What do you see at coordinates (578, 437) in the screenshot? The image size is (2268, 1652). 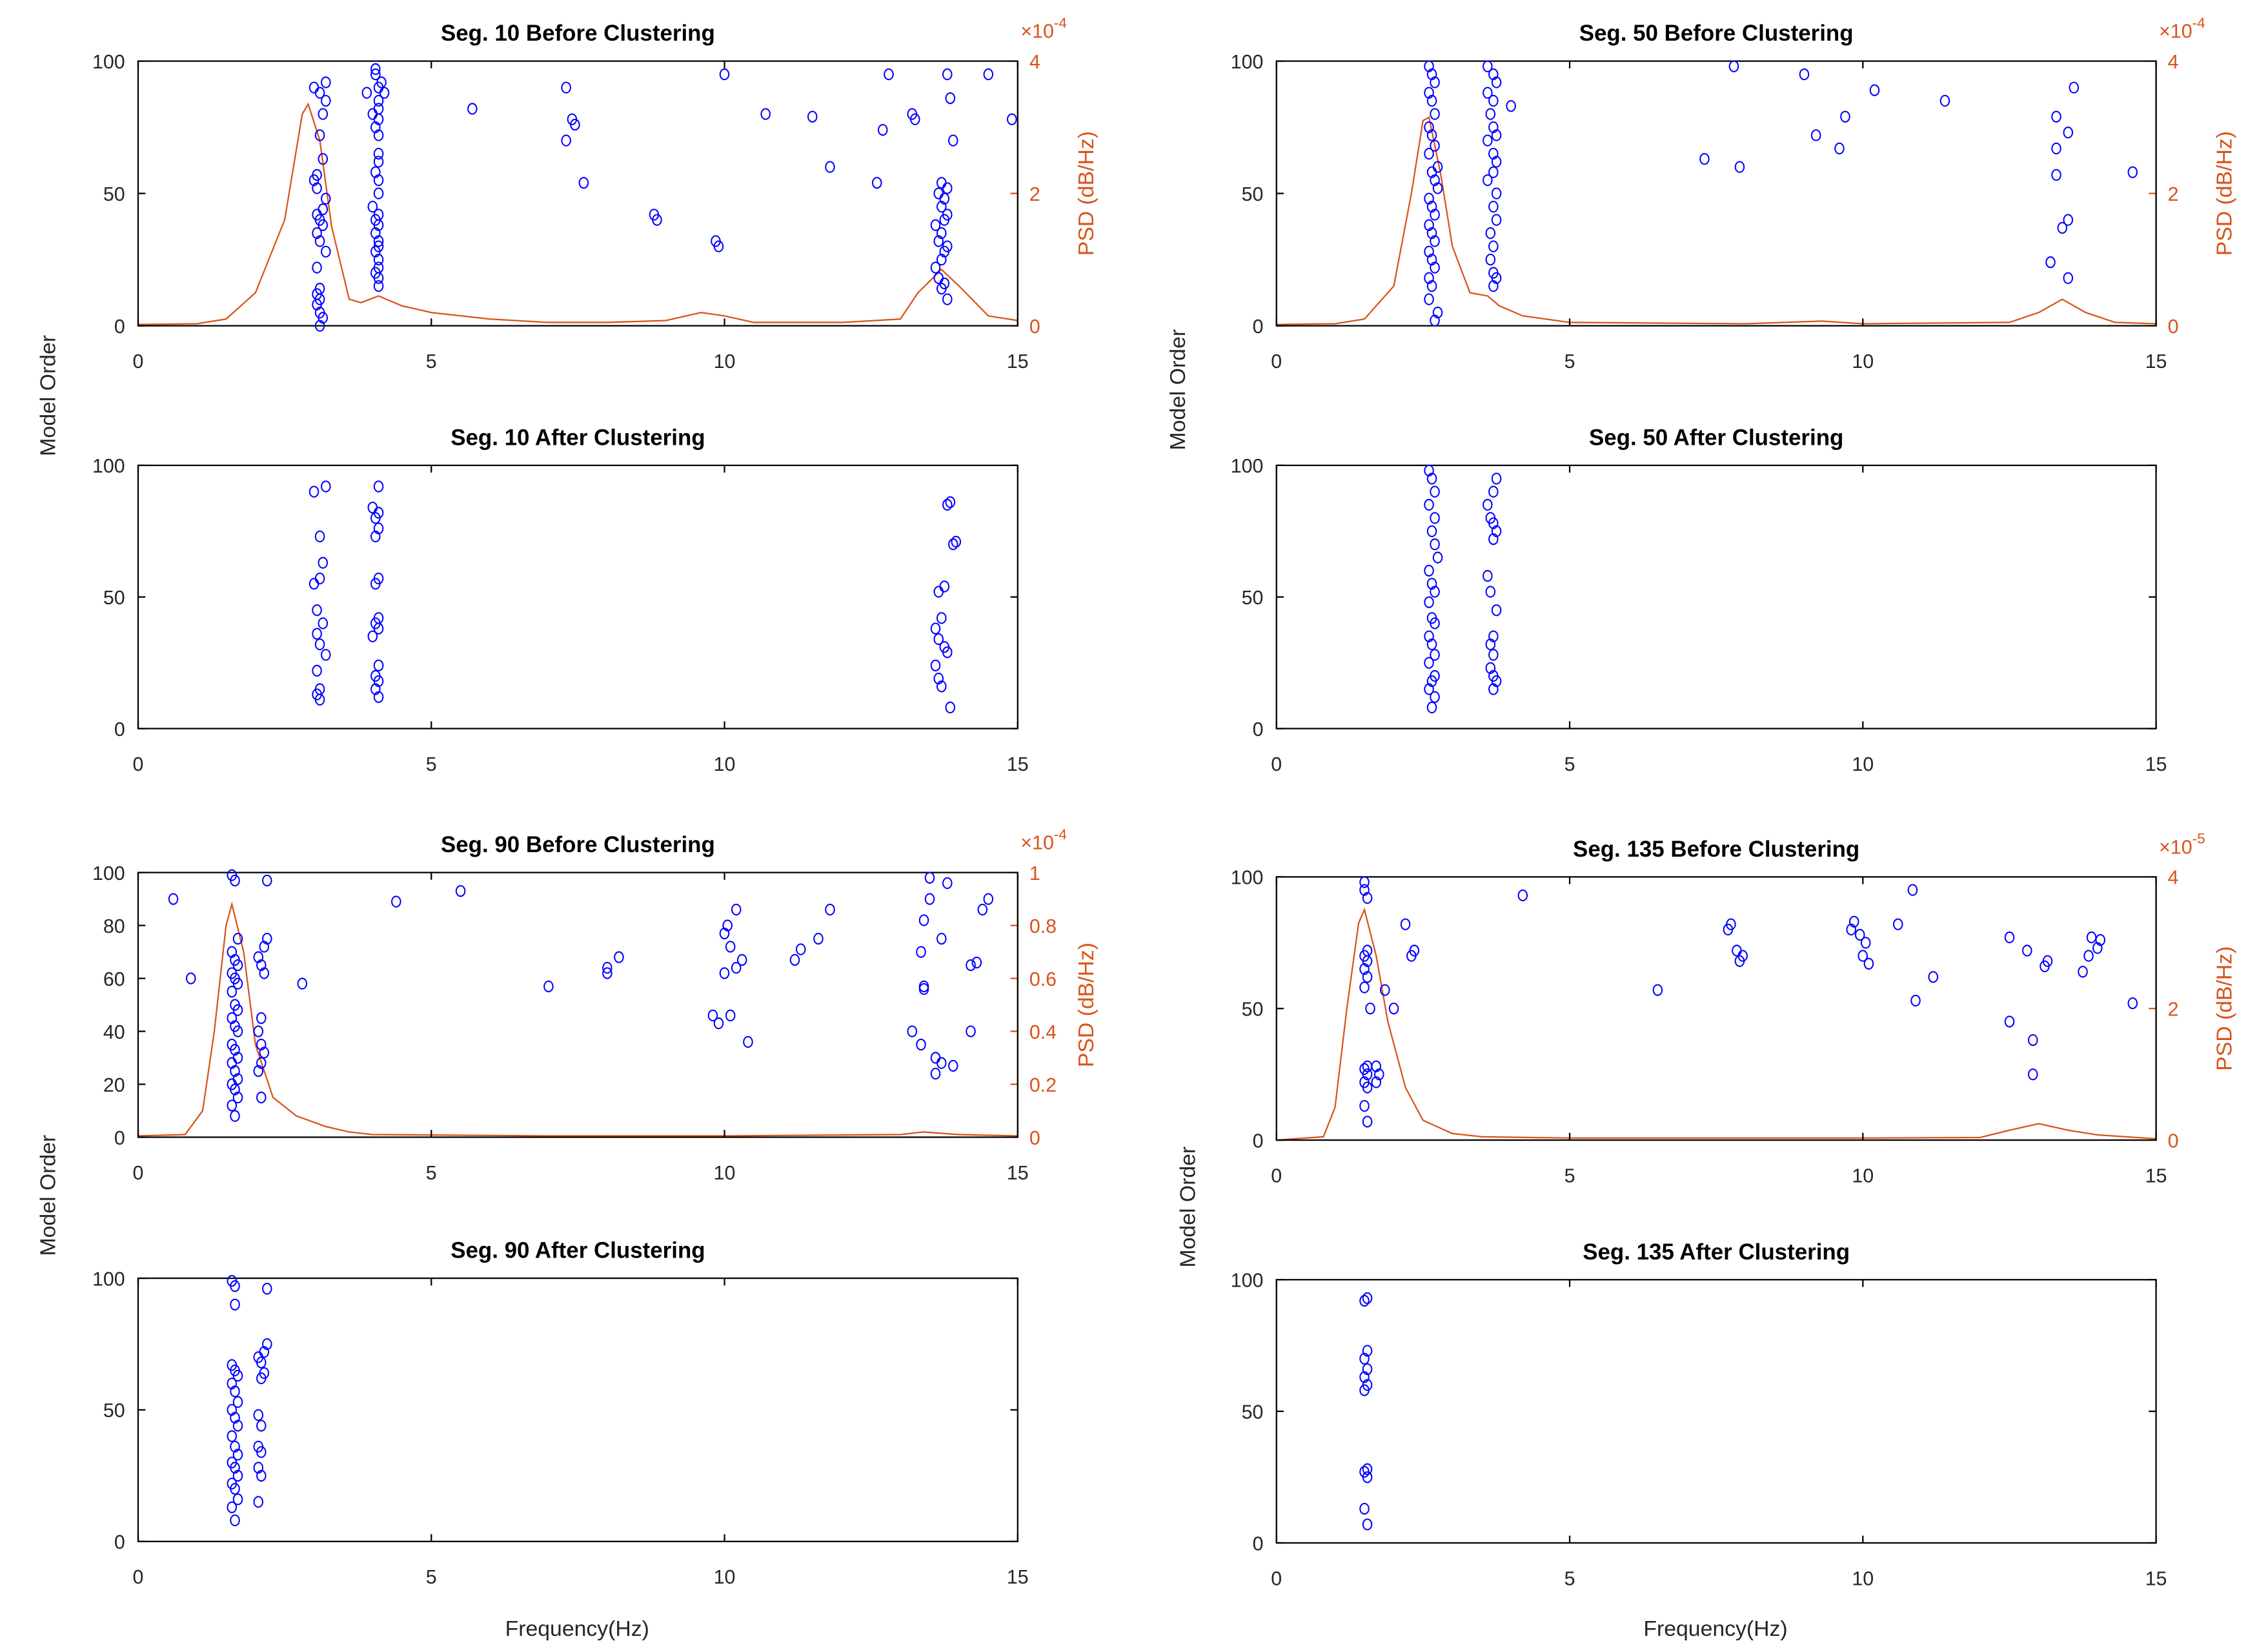 I see `subplot-title: Seg. 10 After Clustering` at bounding box center [578, 437].